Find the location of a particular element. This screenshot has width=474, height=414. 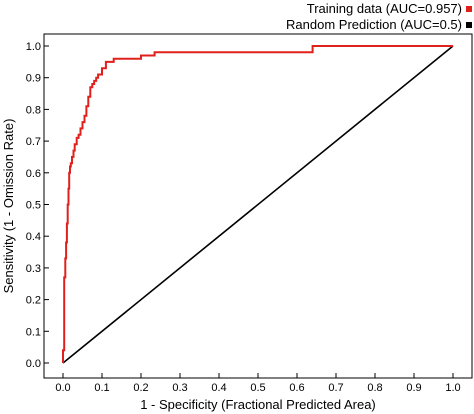

y-tick-label: 0.6 is located at coordinates (33, 174).